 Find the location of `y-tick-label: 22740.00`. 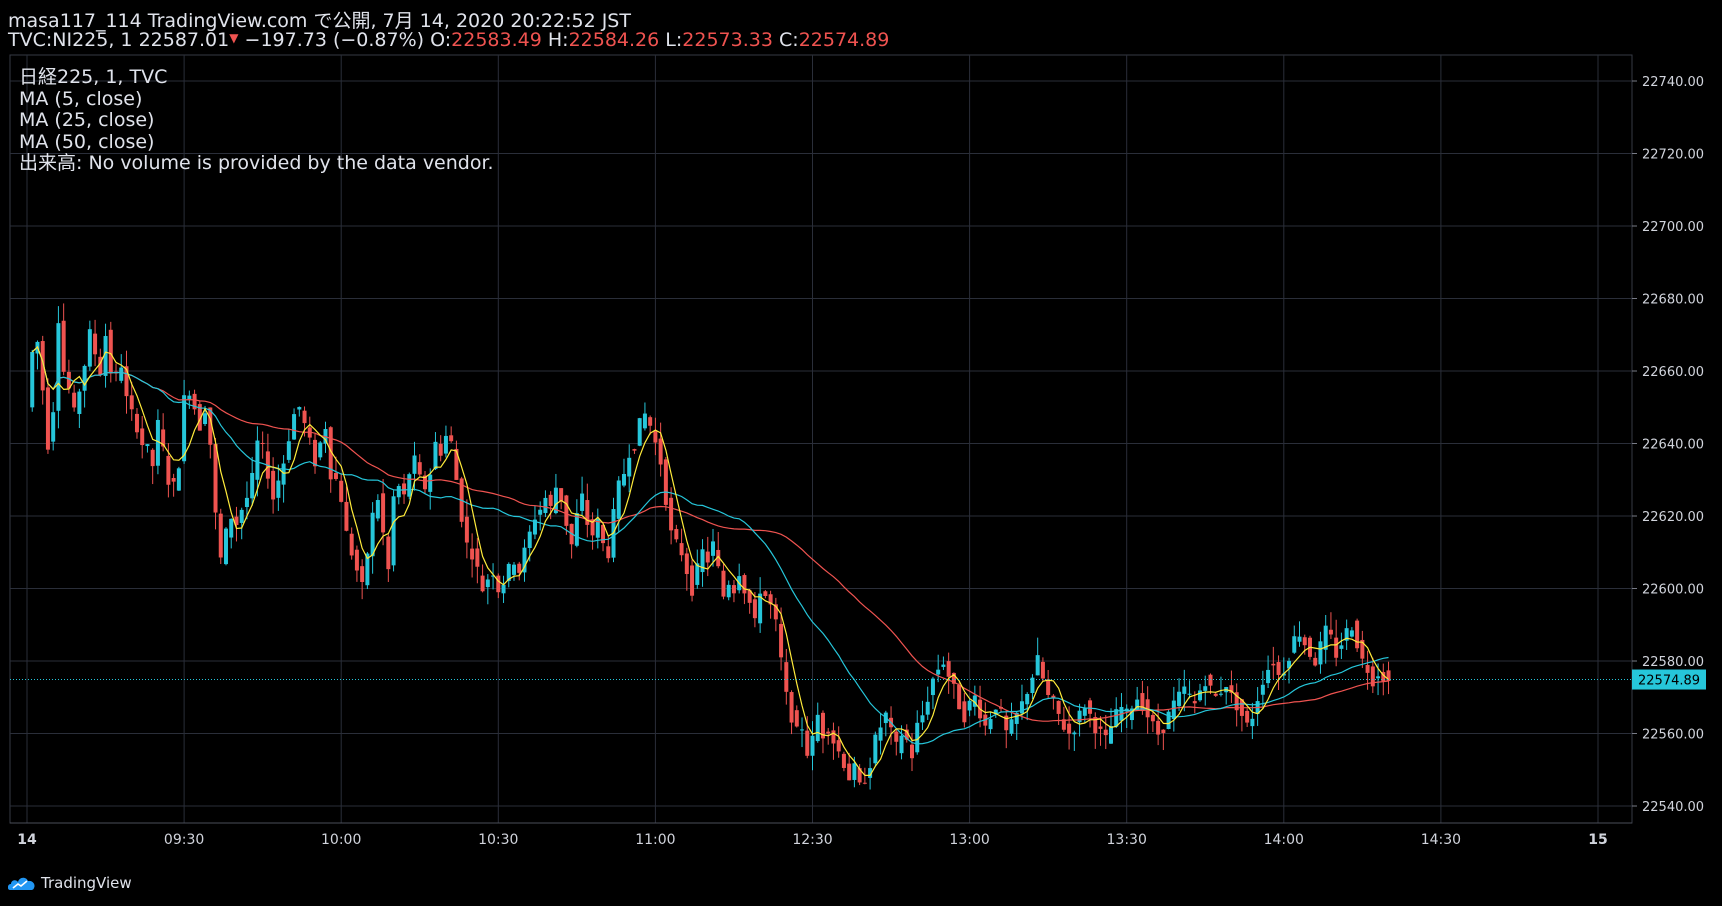

y-tick-label: 22740.00 is located at coordinates (1673, 82).